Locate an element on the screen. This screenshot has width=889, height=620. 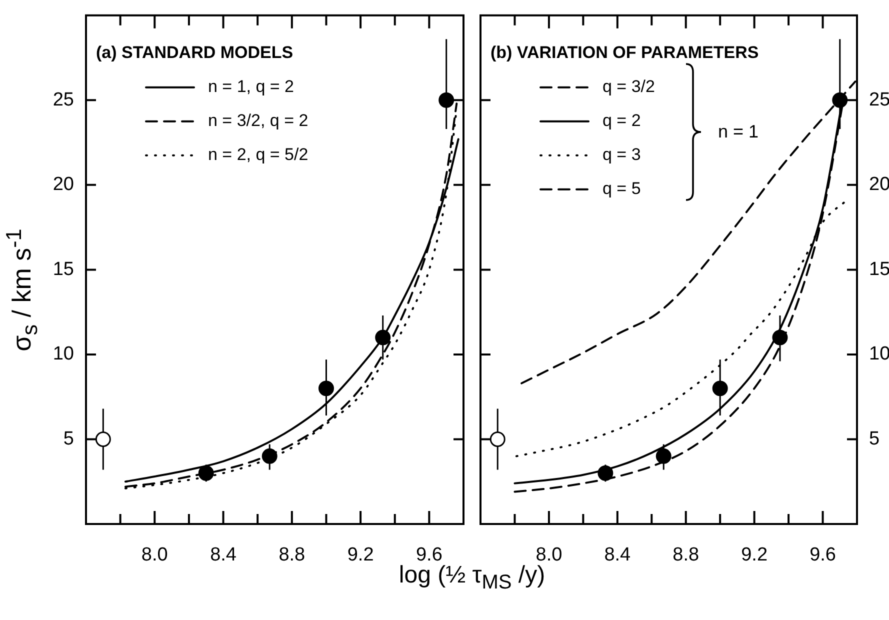
legend-label: q = 2 is located at coordinates (621, 120).